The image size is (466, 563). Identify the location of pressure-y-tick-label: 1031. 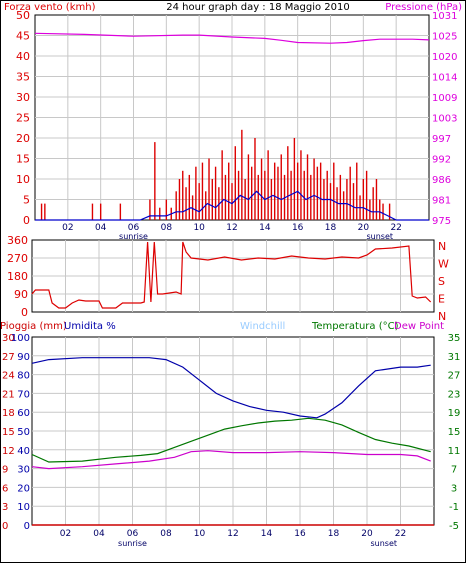
(444, 16).